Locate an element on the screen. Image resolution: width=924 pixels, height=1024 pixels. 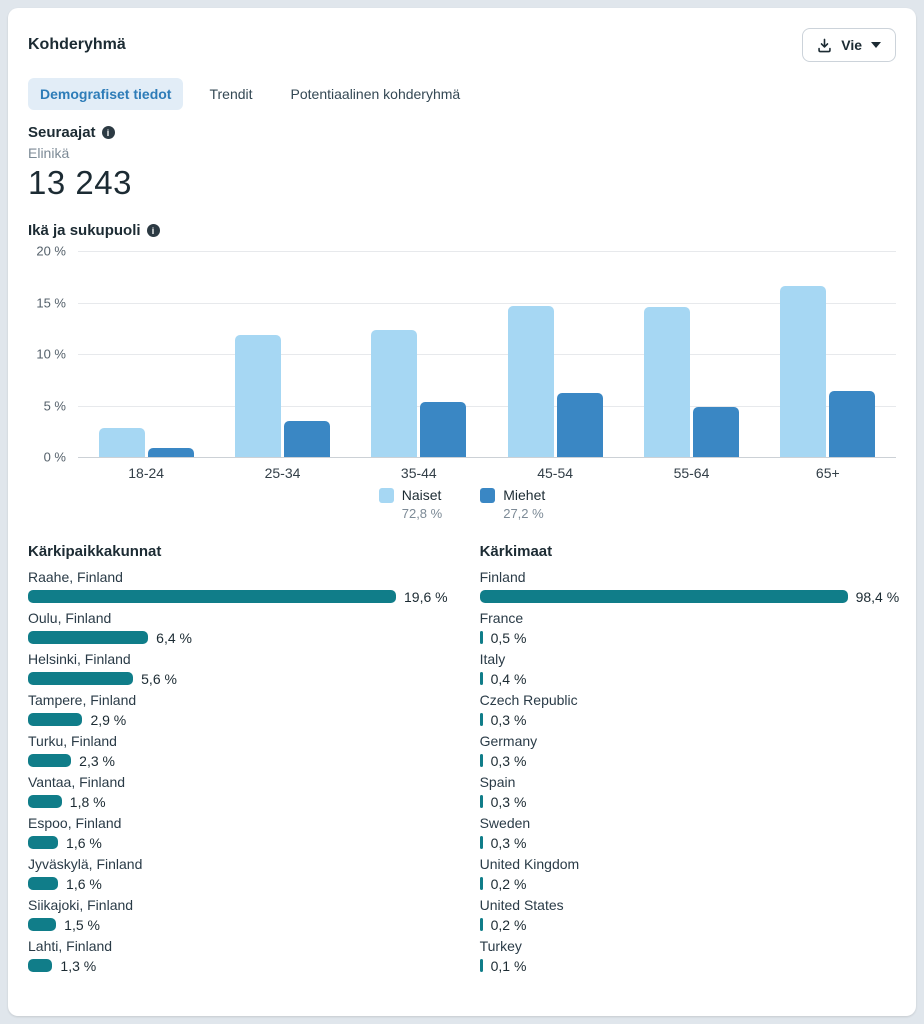
location-name: Espoo, Finland is located at coordinates (75, 823).